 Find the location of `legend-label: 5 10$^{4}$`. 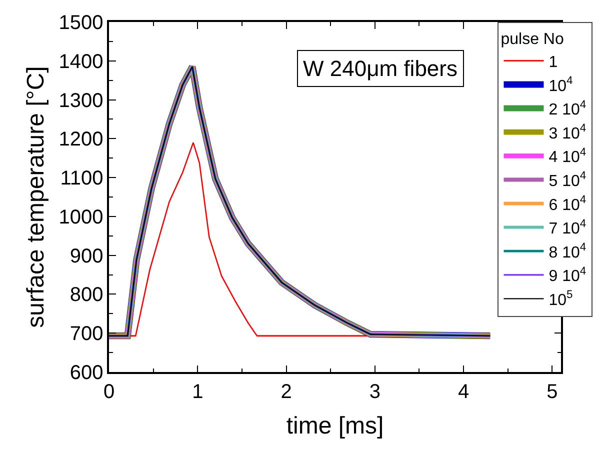

legend-label: 5 10$^{4}$ is located at coordinates (567, 180).